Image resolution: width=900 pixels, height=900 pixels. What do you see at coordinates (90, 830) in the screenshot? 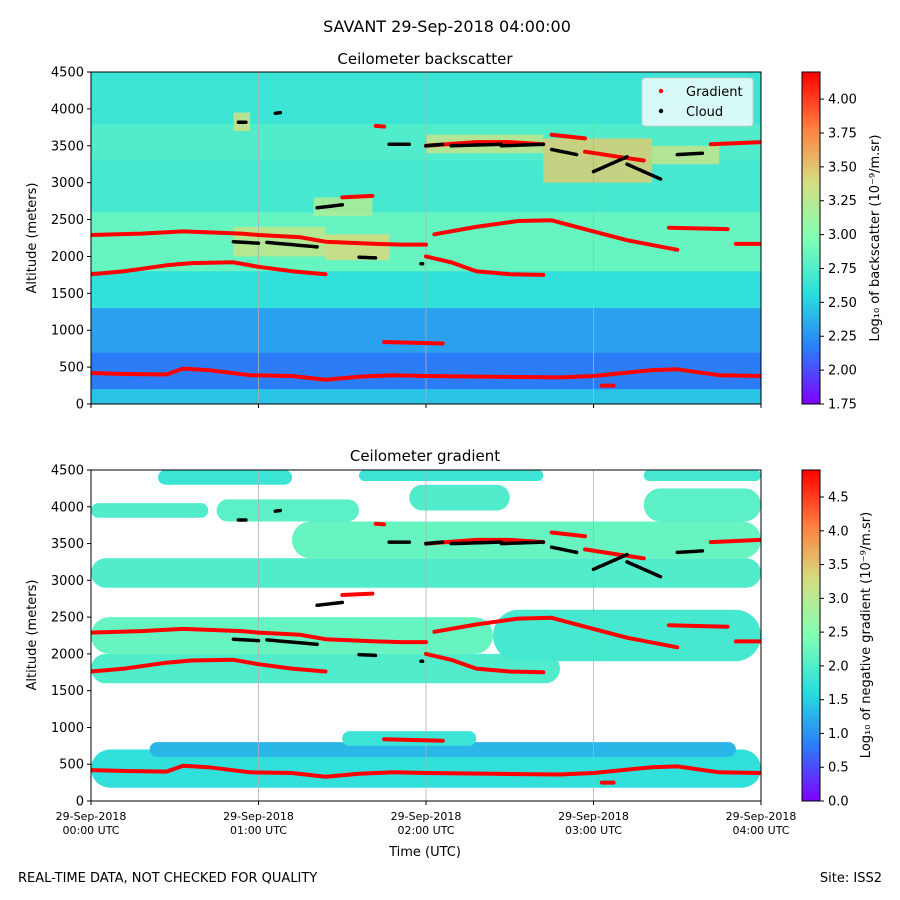
I see `x-tick-label: 00:00 UTC` at bounding box center [90, 830].